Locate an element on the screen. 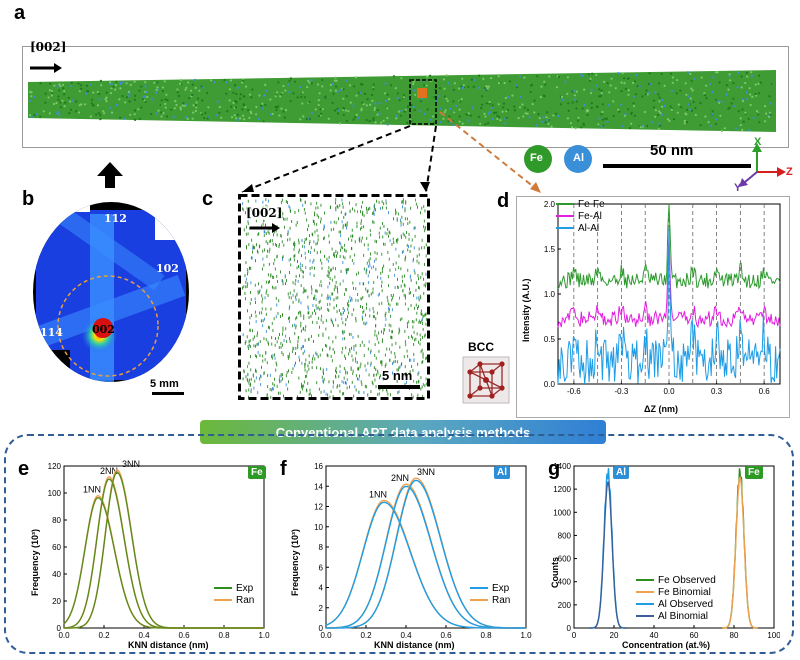  highlight-cube is located at coordinates (422, 93).